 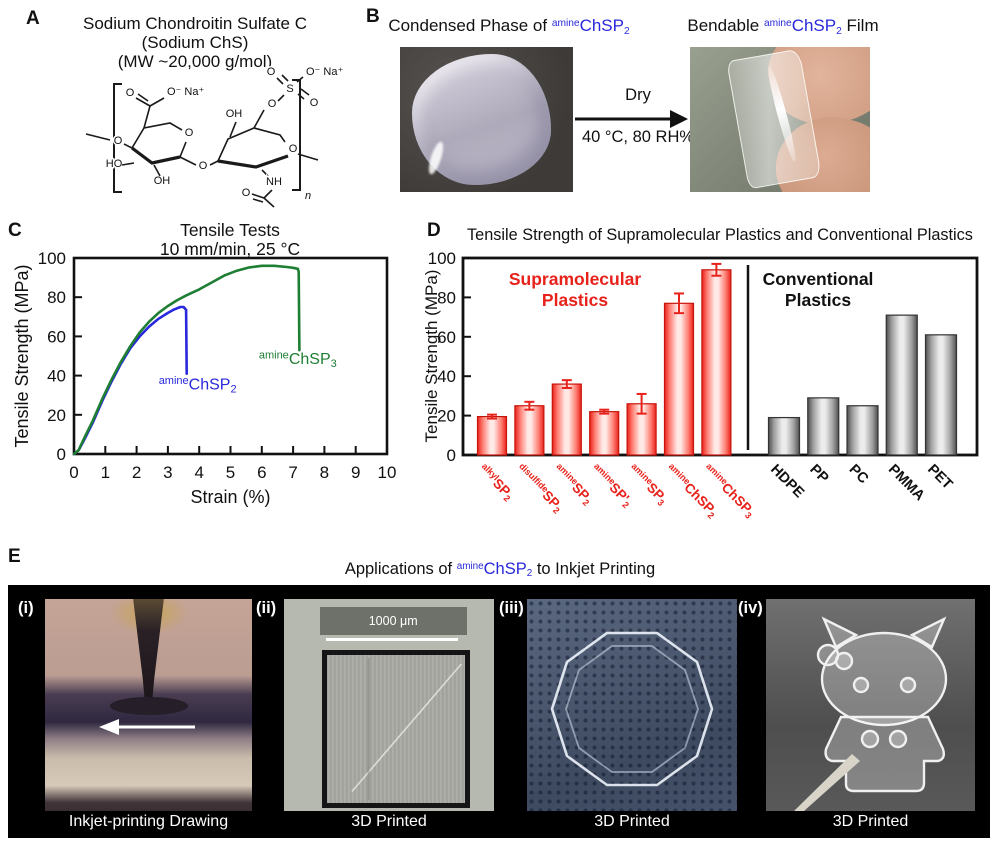 What do you see at coordinates (215, 136) in the screenshot?
I see `chondroitin-structure-drawing: n O O O O⁻ Na⁺ HO OH O O OH O S` at bounding box center [215, 136].